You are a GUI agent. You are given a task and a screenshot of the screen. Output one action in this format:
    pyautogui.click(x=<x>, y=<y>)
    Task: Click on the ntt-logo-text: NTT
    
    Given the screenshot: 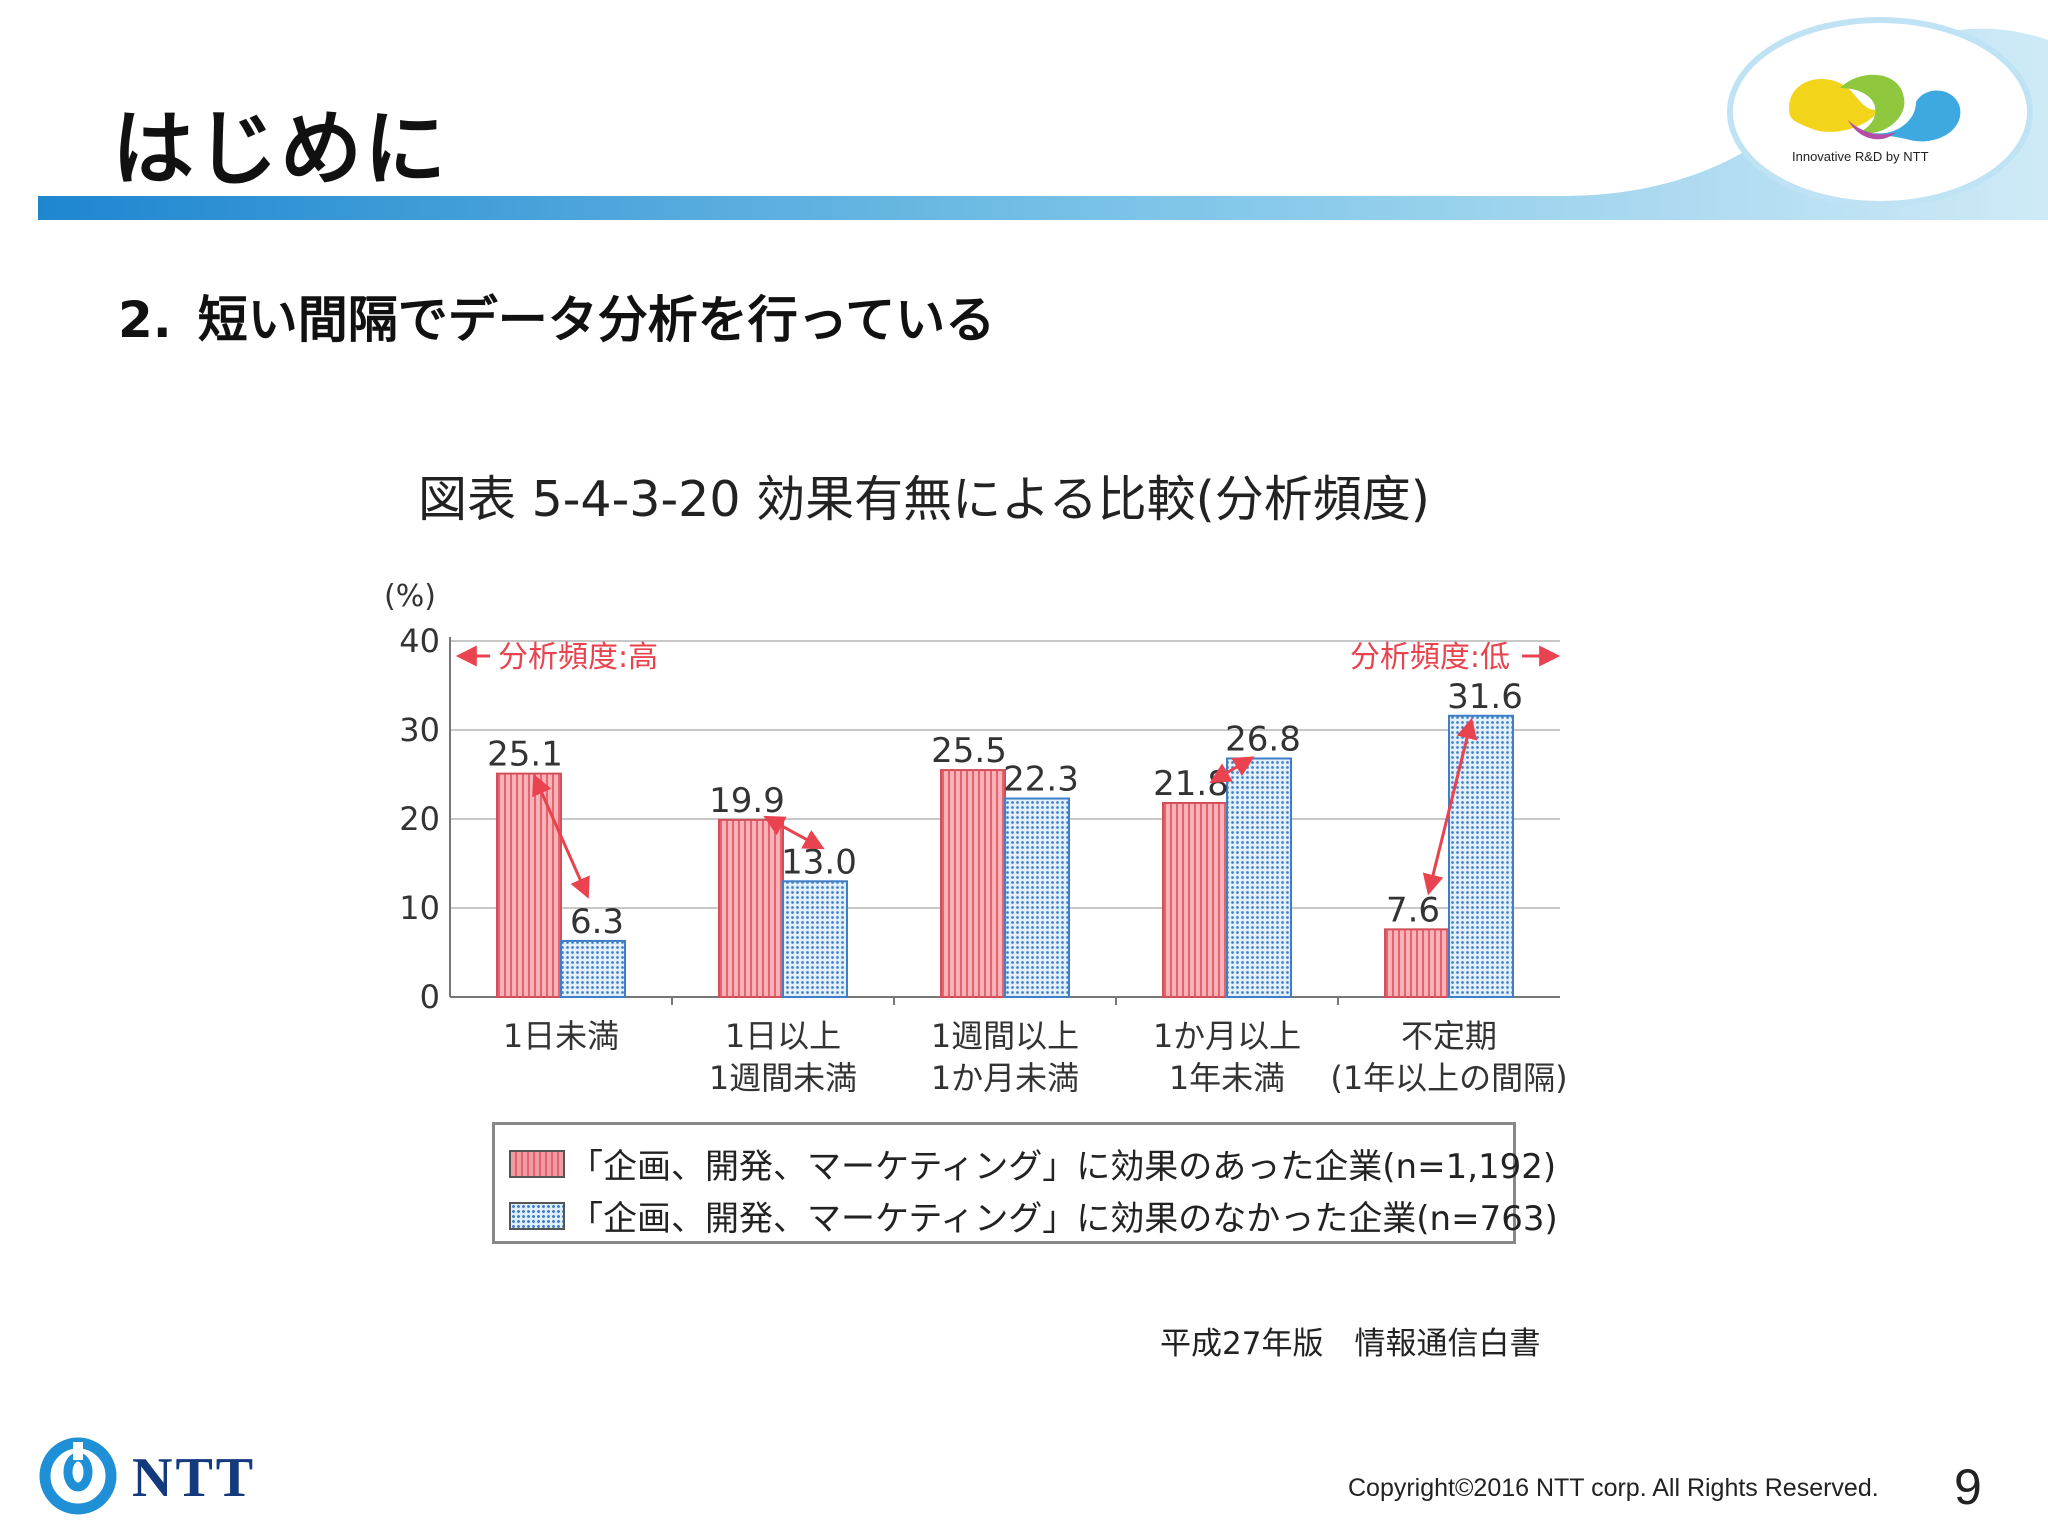 What is the action you would take?
    pyautogui.click(x=194, y=1478)
    